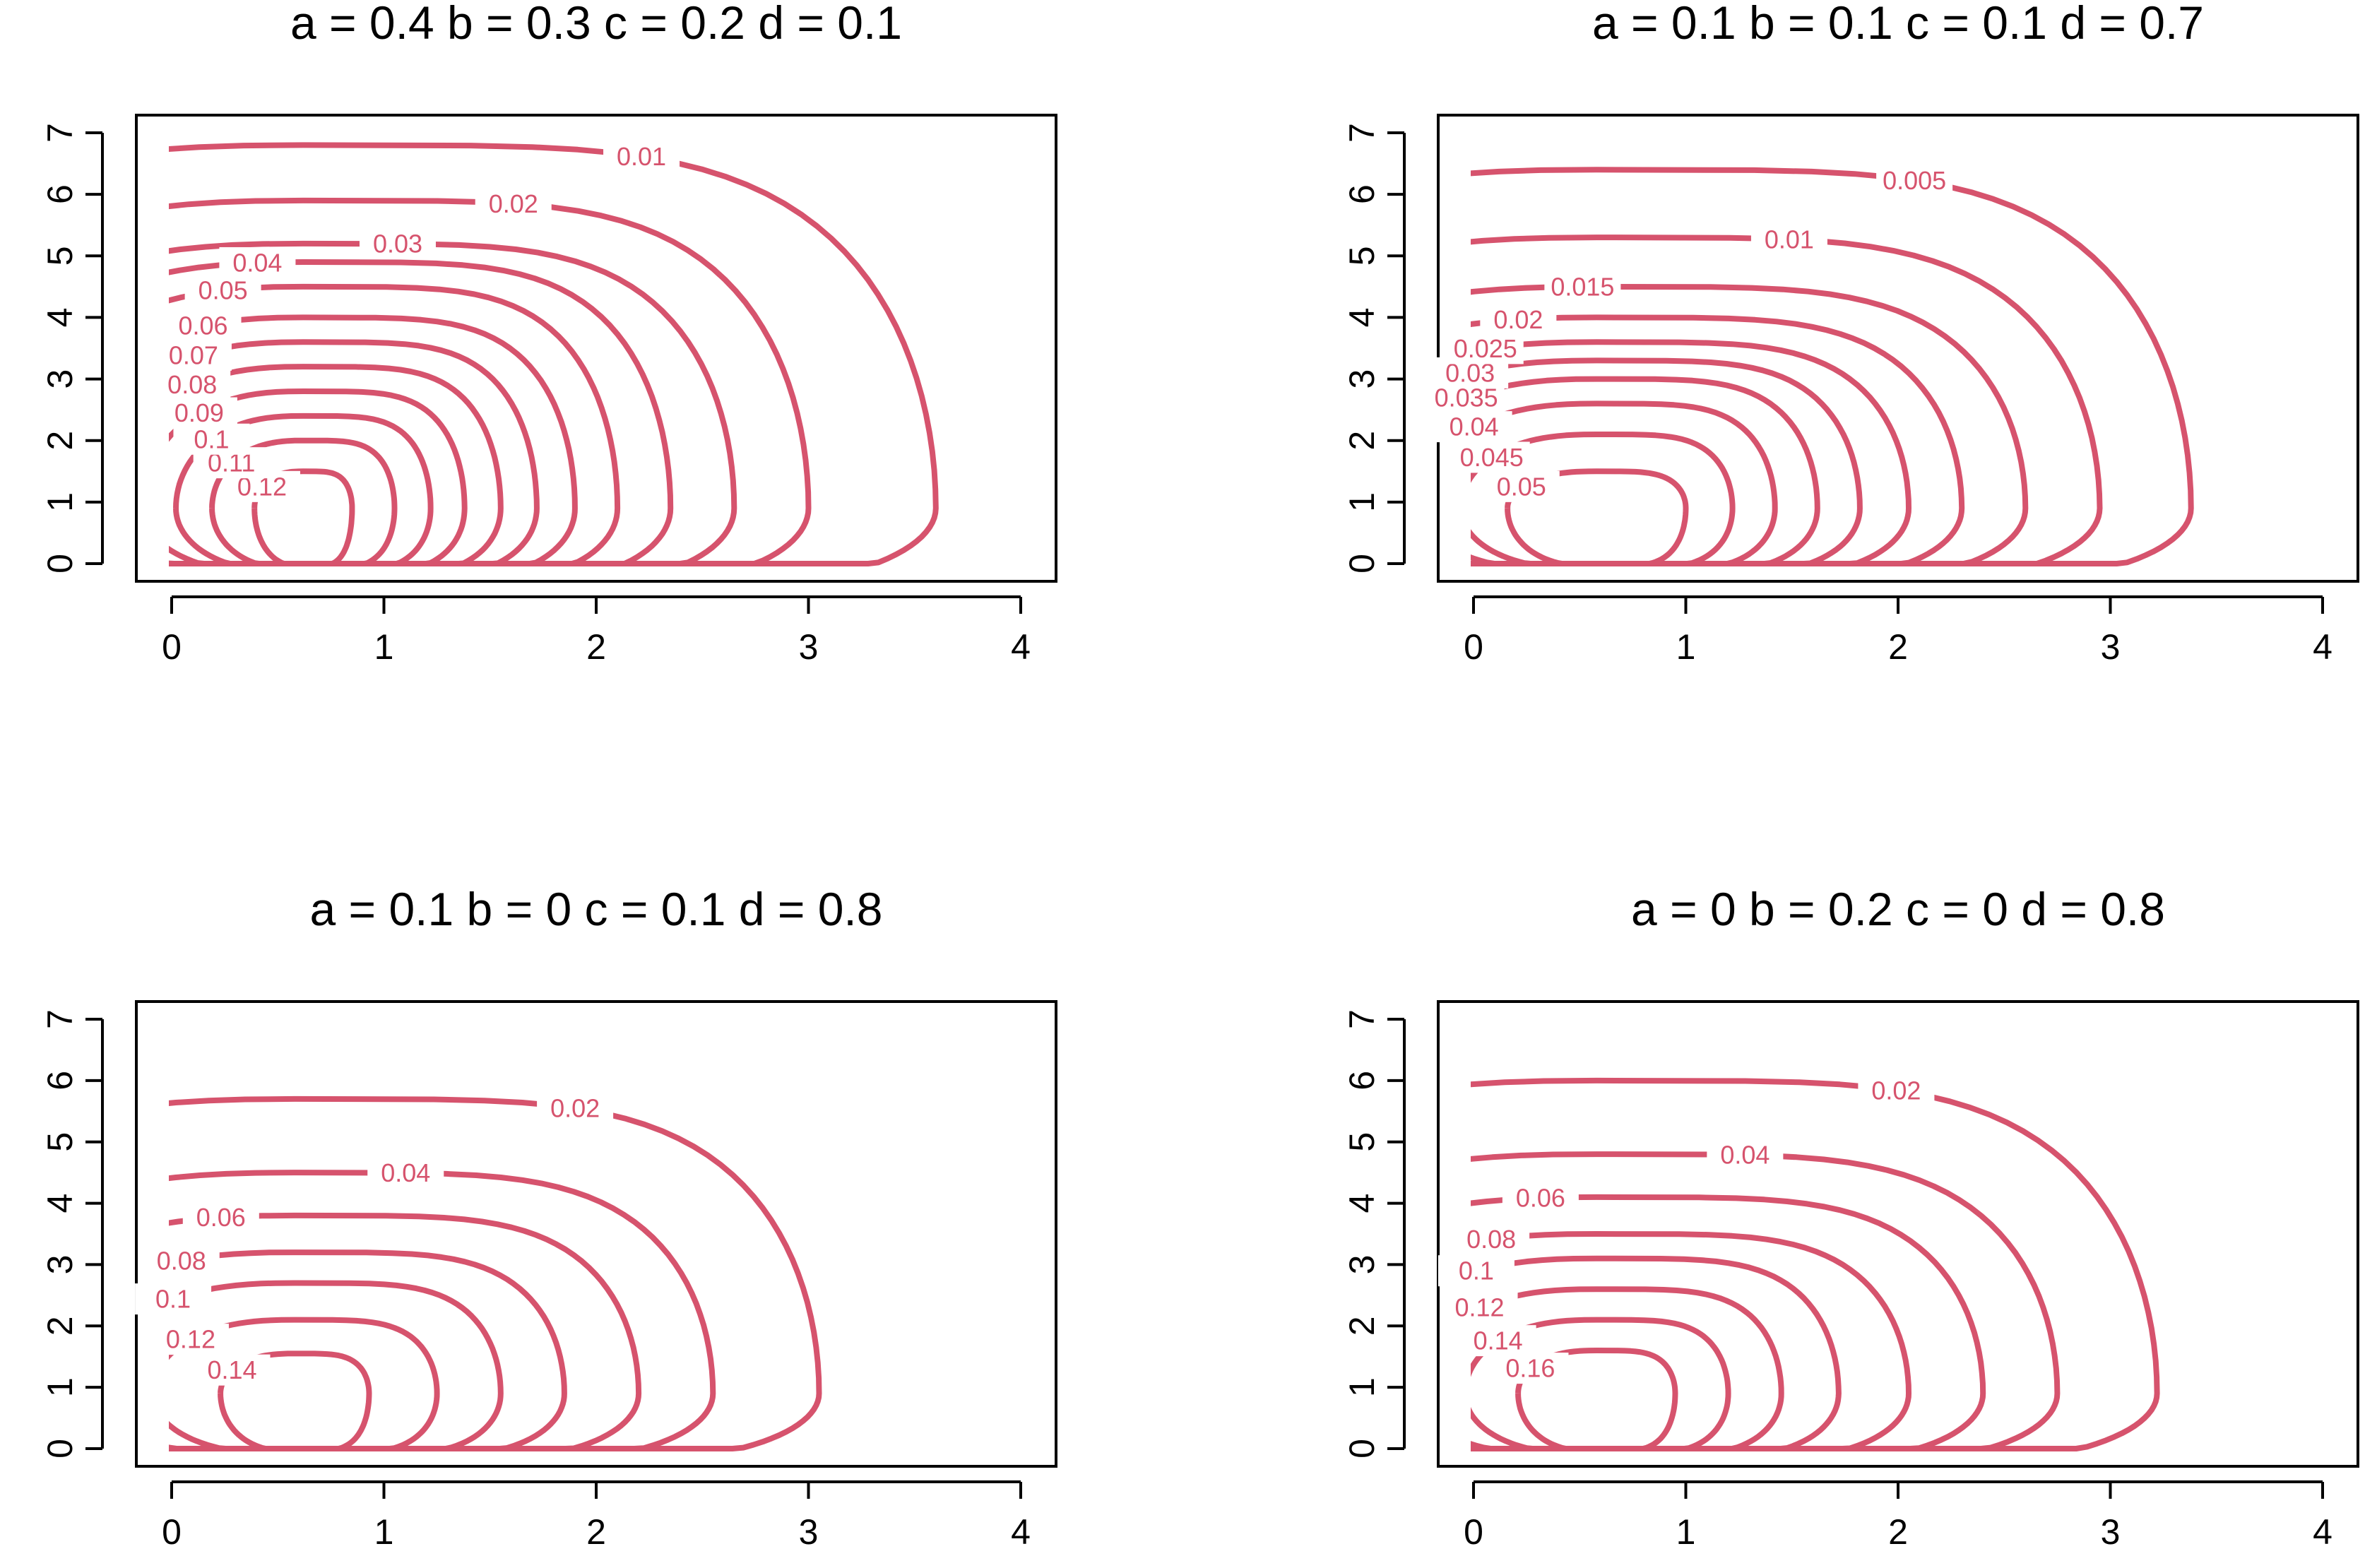  I want to click on contour-label: 0.09, so click(199, 412).